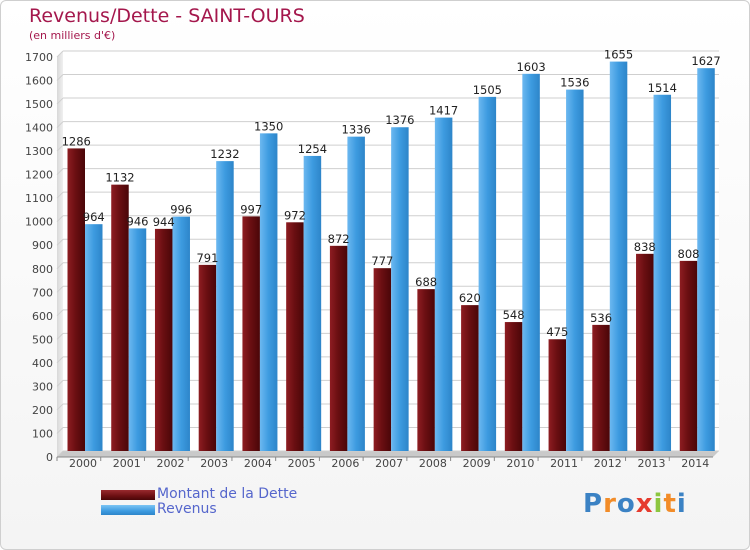 This screenshot has width=750, height=550. I want to click on x-tick-label: 2009, so click(477, 463).